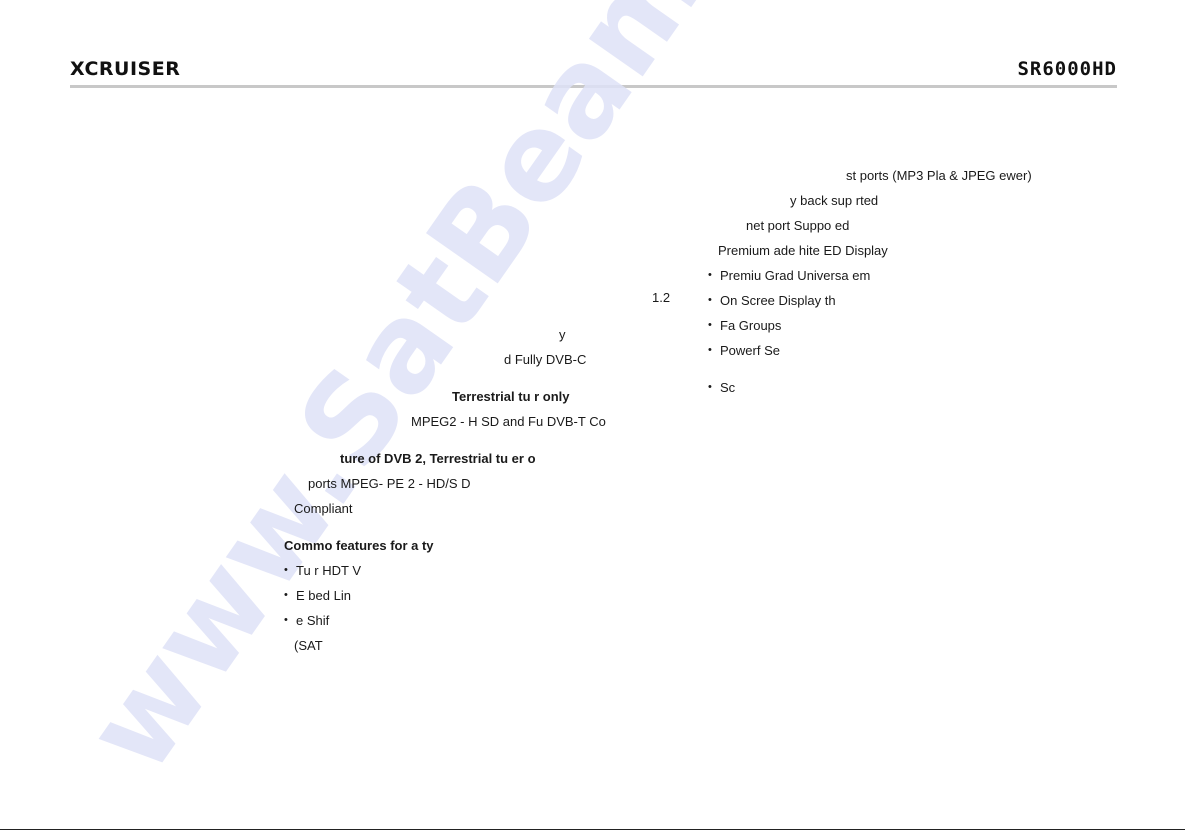  I want to click on feature-item: E bed Lin, so click(484, 595).